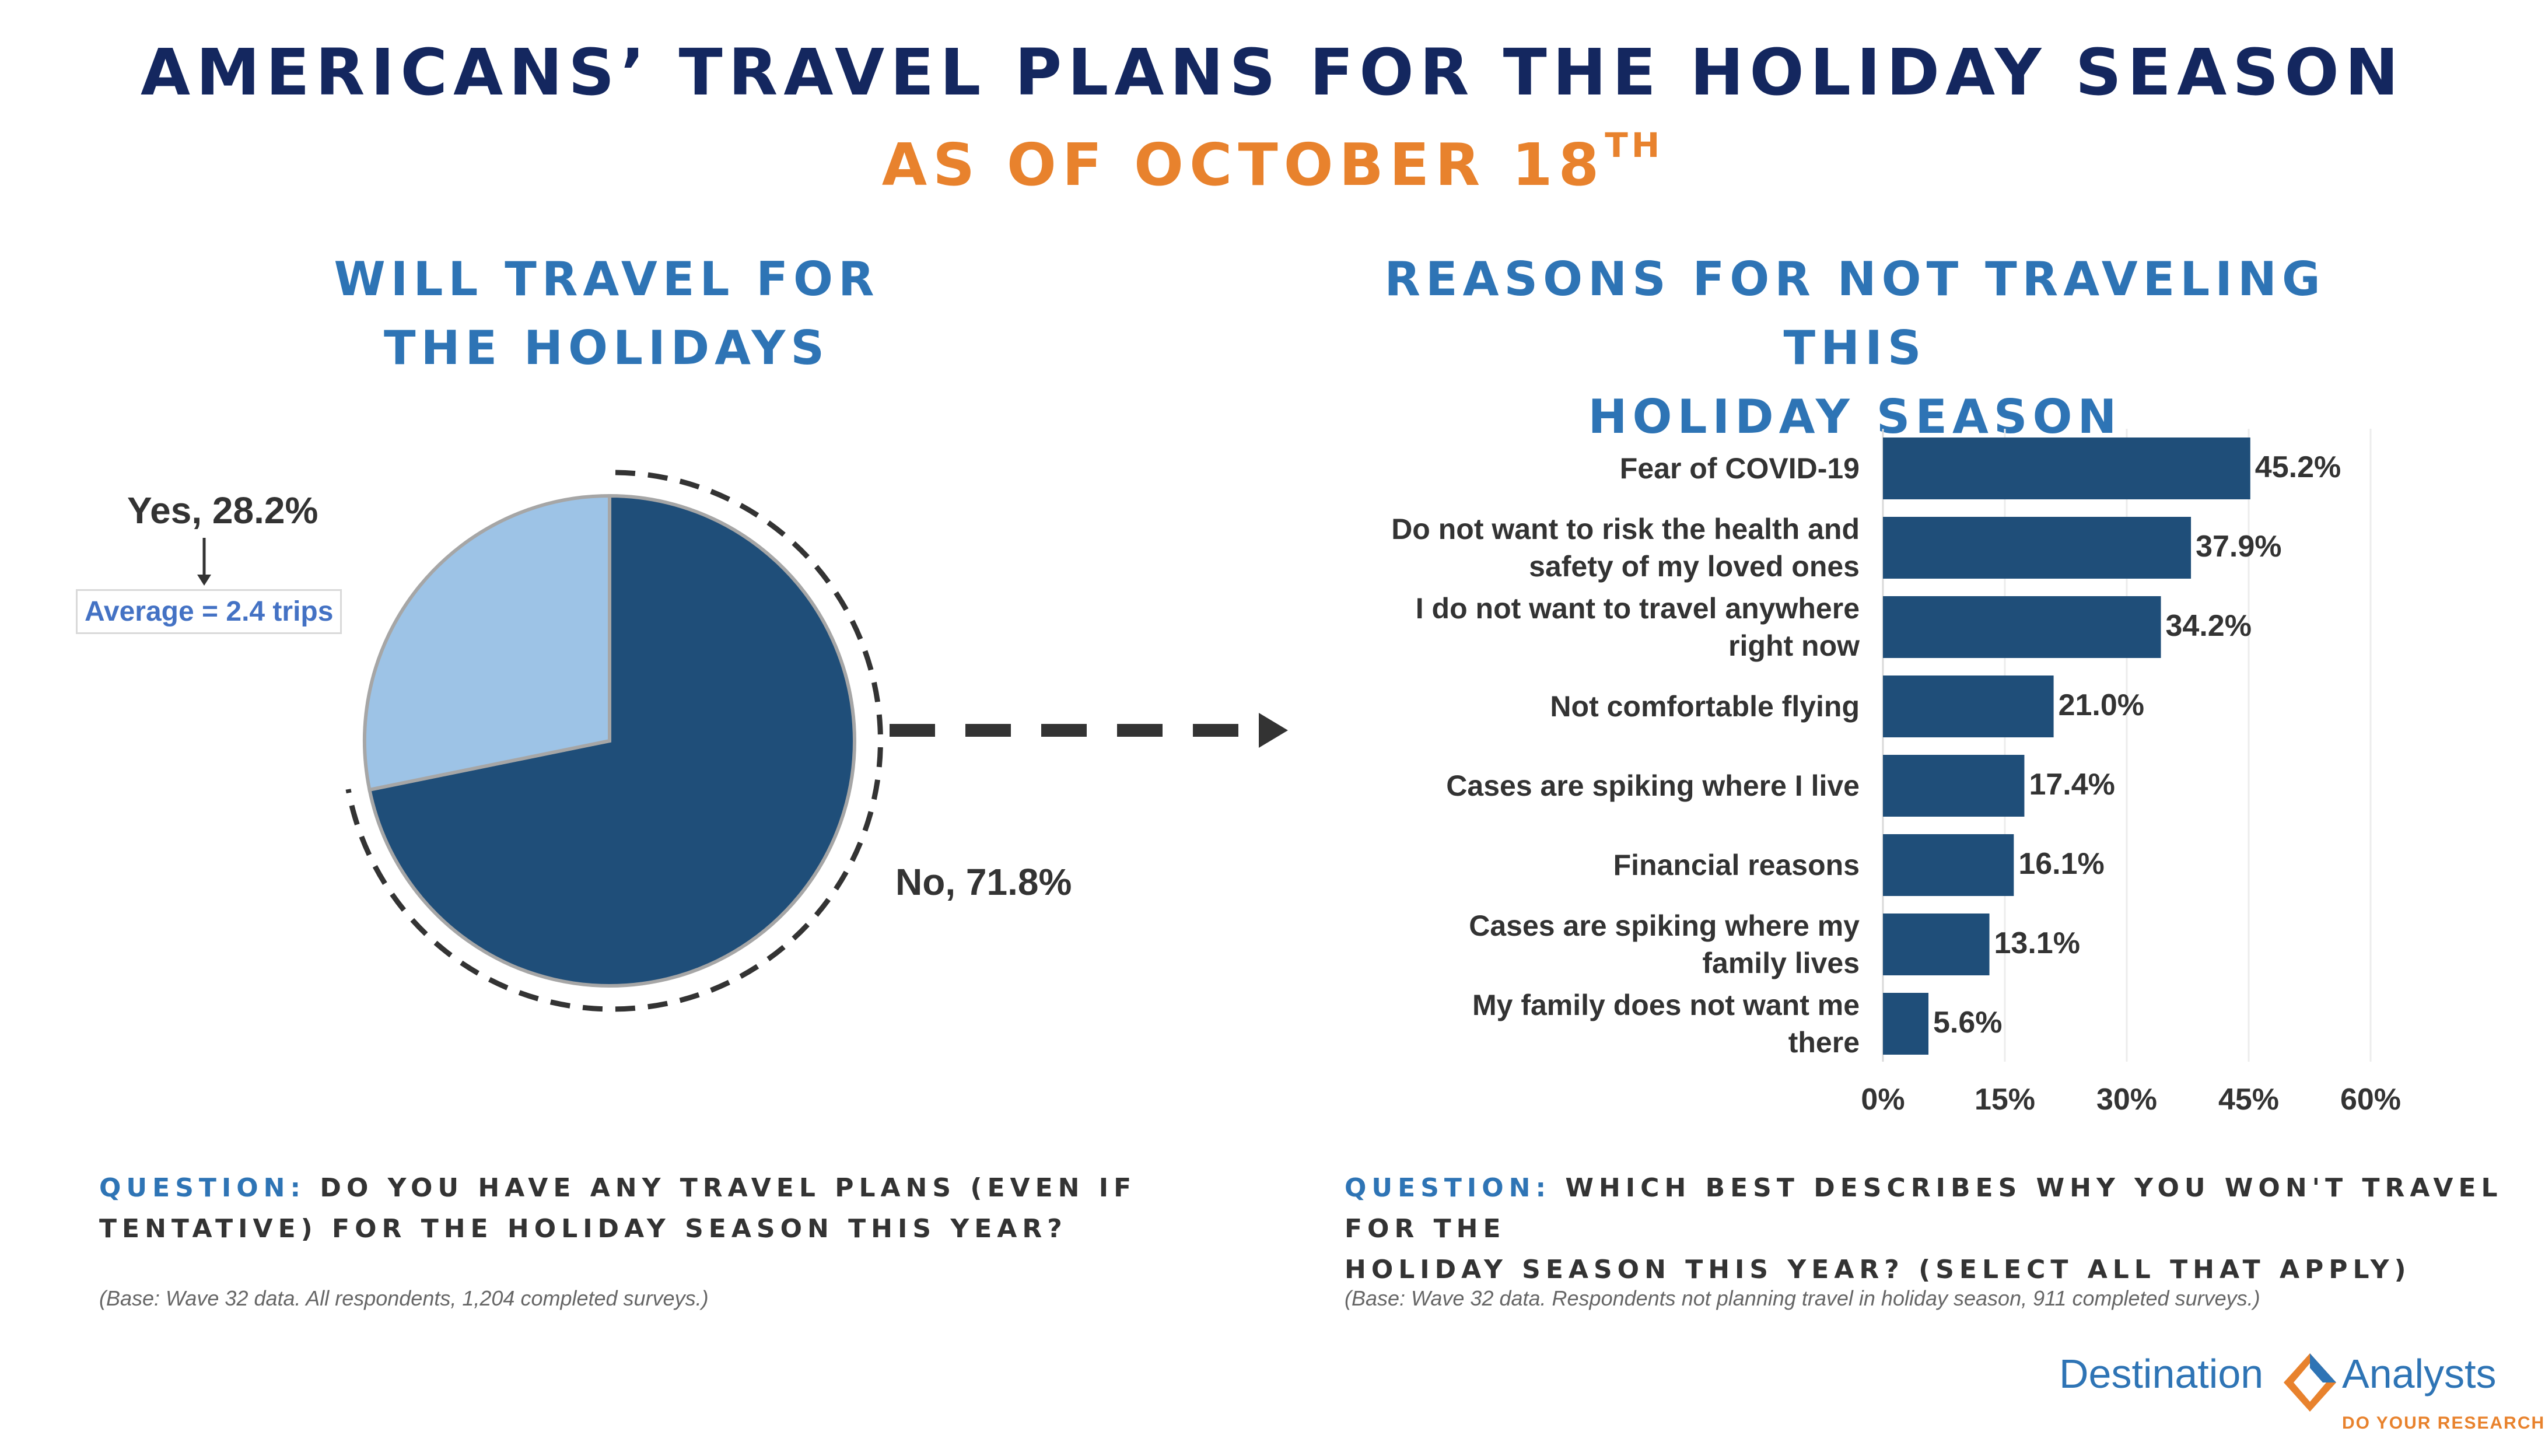 This screenshot has width=2545, height=1456. I want to click on destination-analysts-logo: Destination Analysts DO YOUR RESEARCH, so click(2301, 1400).